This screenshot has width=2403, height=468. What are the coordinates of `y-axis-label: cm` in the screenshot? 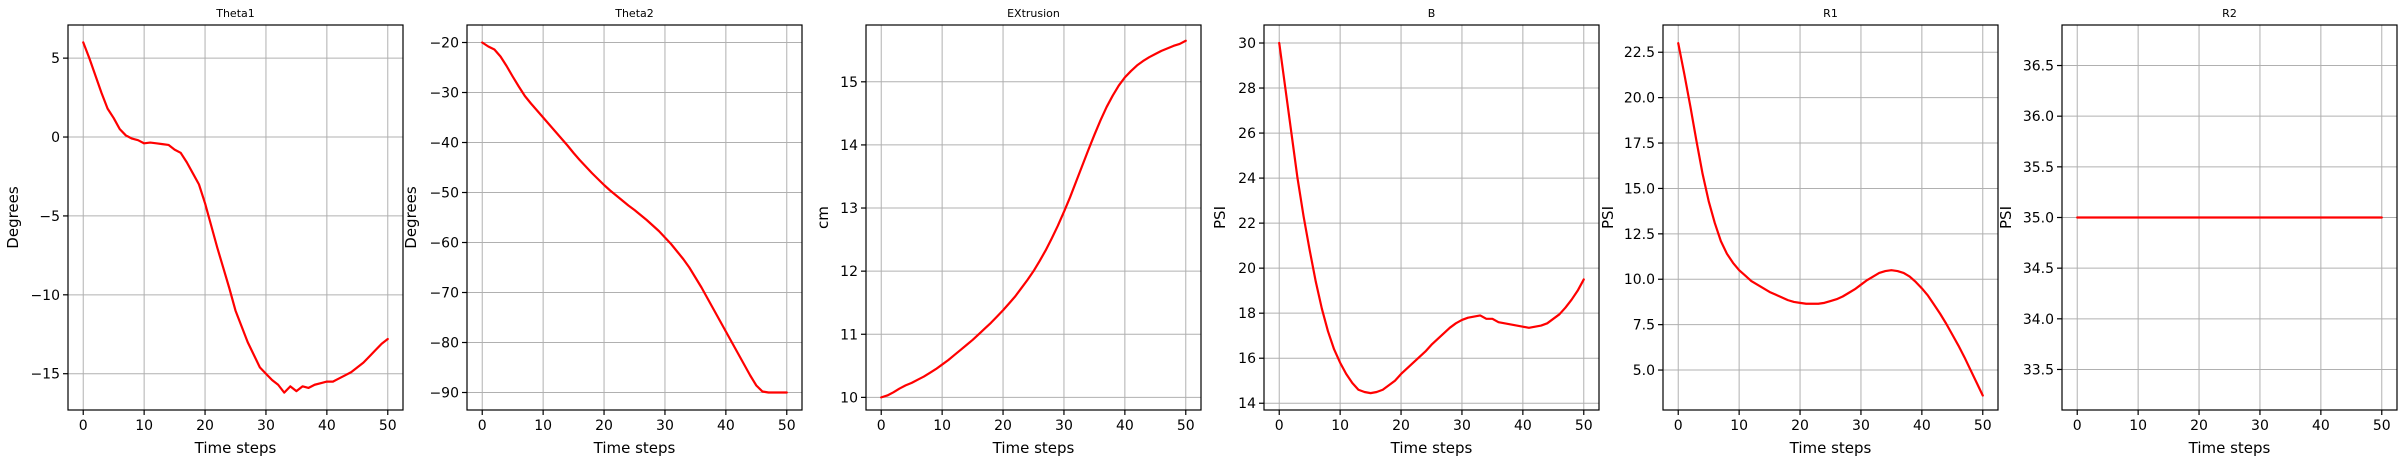 It's located at (823, 217).